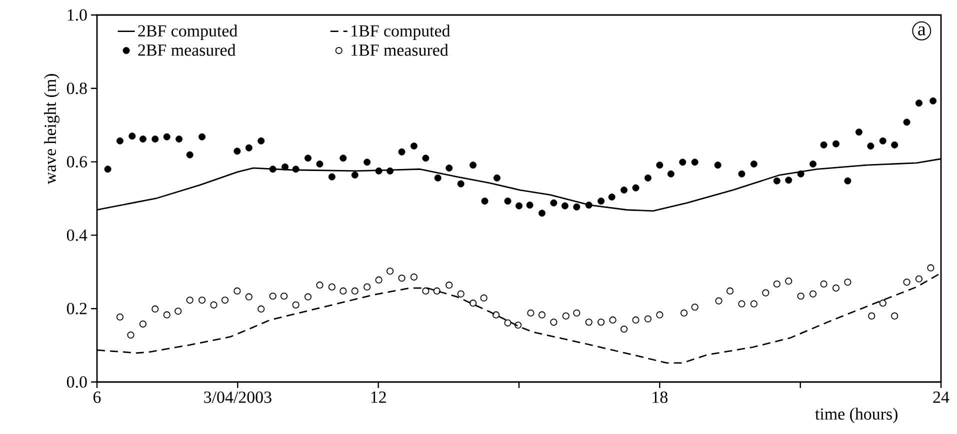 The height and width of the screenshot is (434, 957). I want to click on x-tick-label: 12, so click(378, 397).